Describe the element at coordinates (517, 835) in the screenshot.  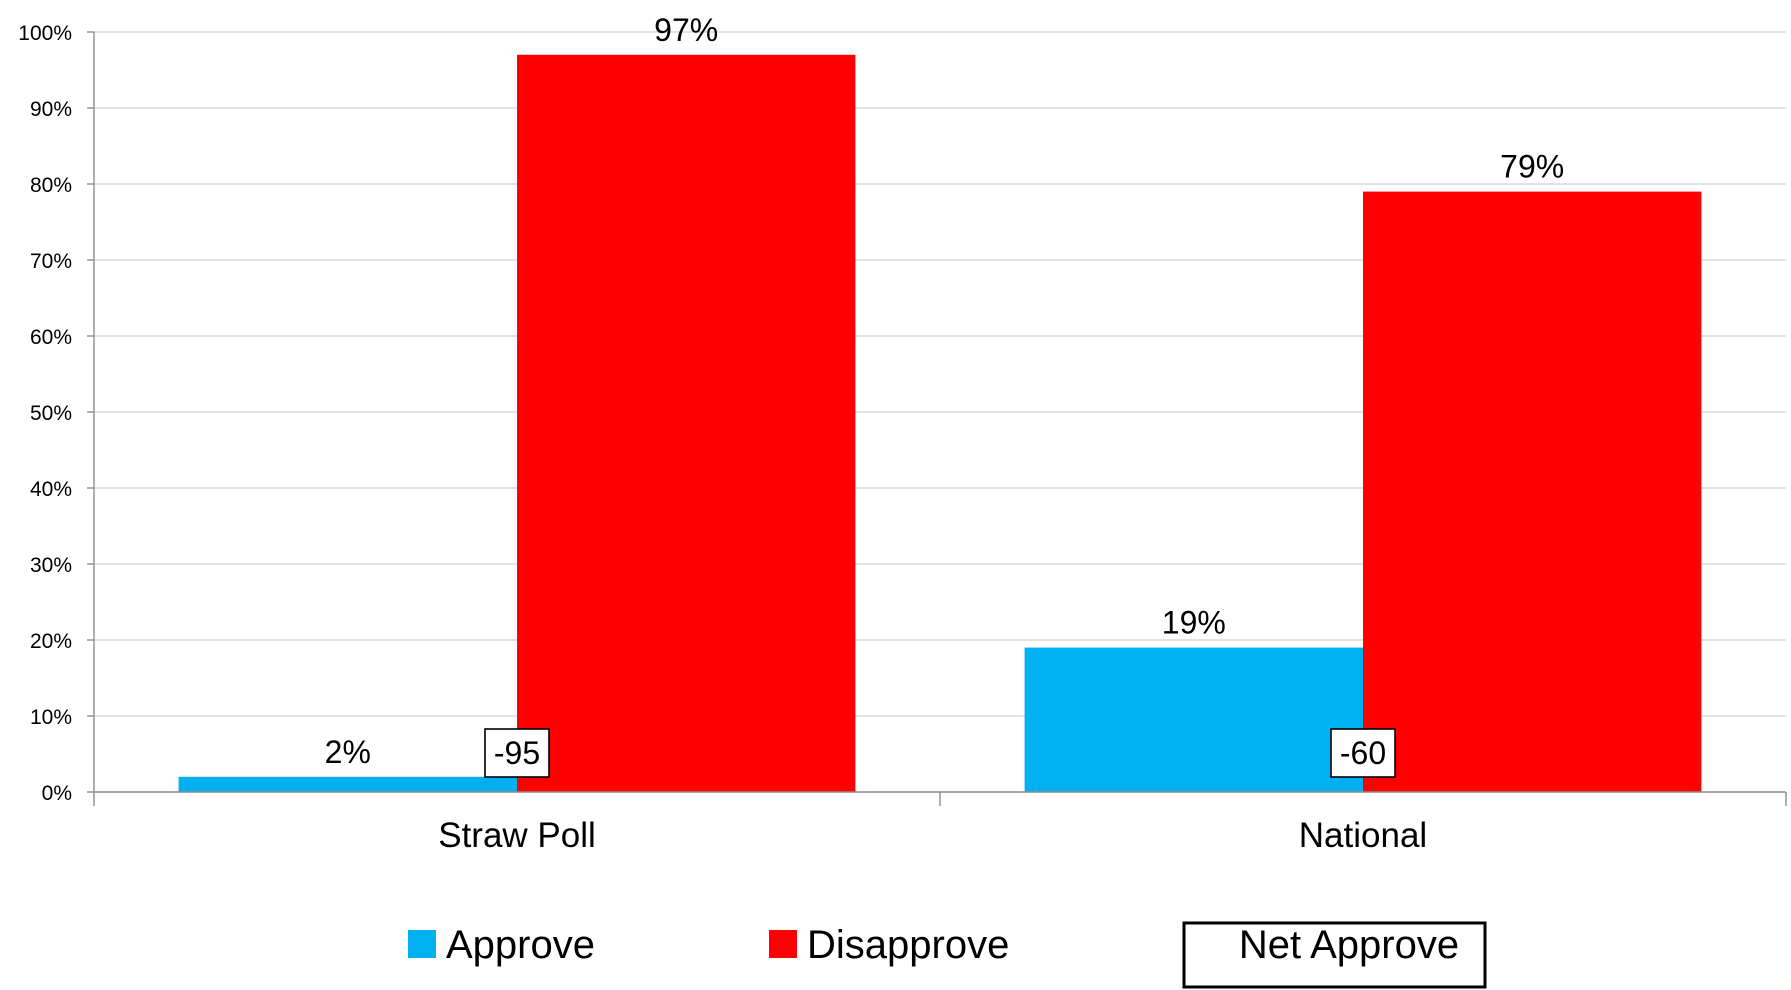
I see `x-category-label: Straw Poll` at that location.